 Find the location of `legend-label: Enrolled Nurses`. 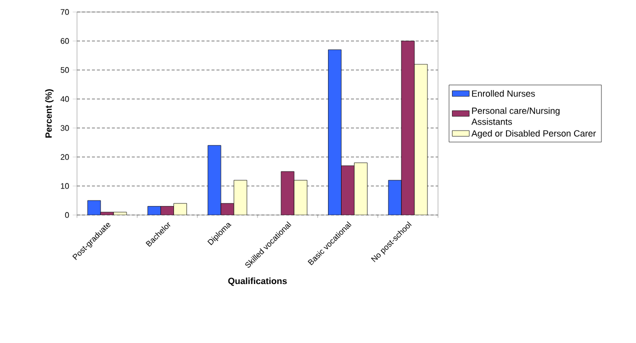

legend-label: Enrolled Nurses is located at coordinates (503, 93).